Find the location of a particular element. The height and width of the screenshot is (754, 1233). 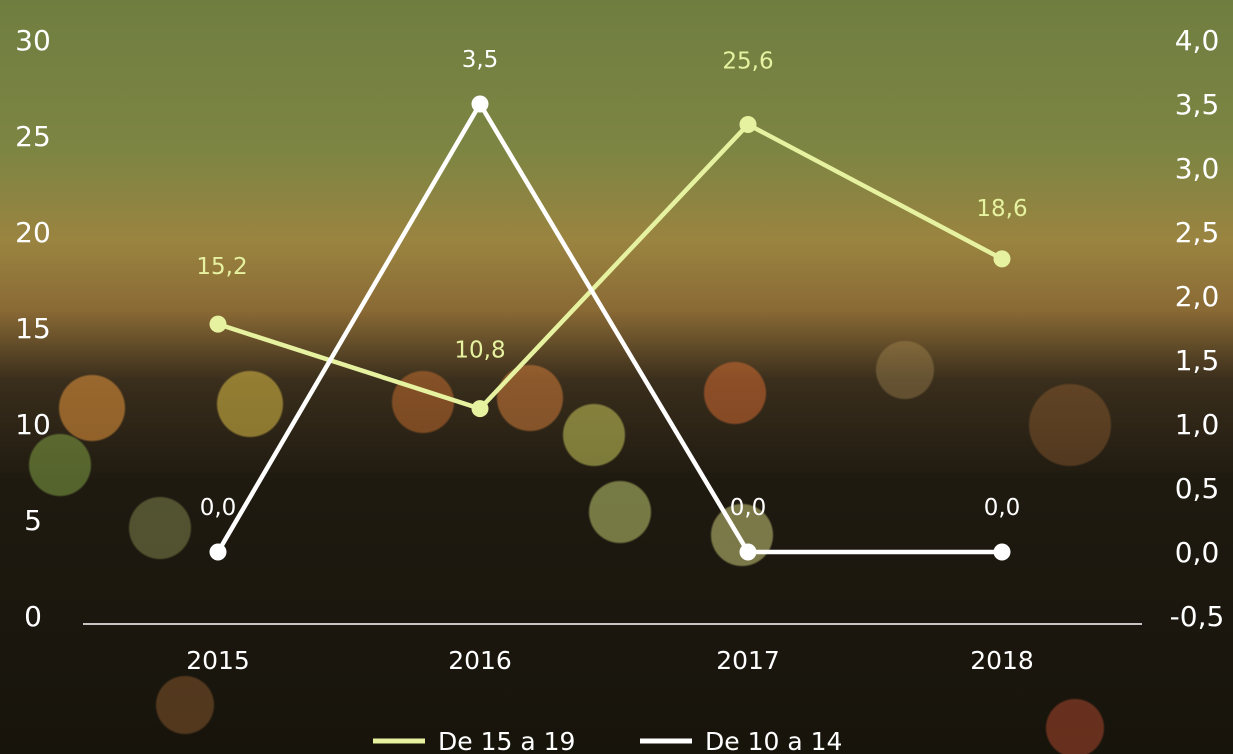

y-right-tick-label: 4,0 is located at coordinates (1197, 40).